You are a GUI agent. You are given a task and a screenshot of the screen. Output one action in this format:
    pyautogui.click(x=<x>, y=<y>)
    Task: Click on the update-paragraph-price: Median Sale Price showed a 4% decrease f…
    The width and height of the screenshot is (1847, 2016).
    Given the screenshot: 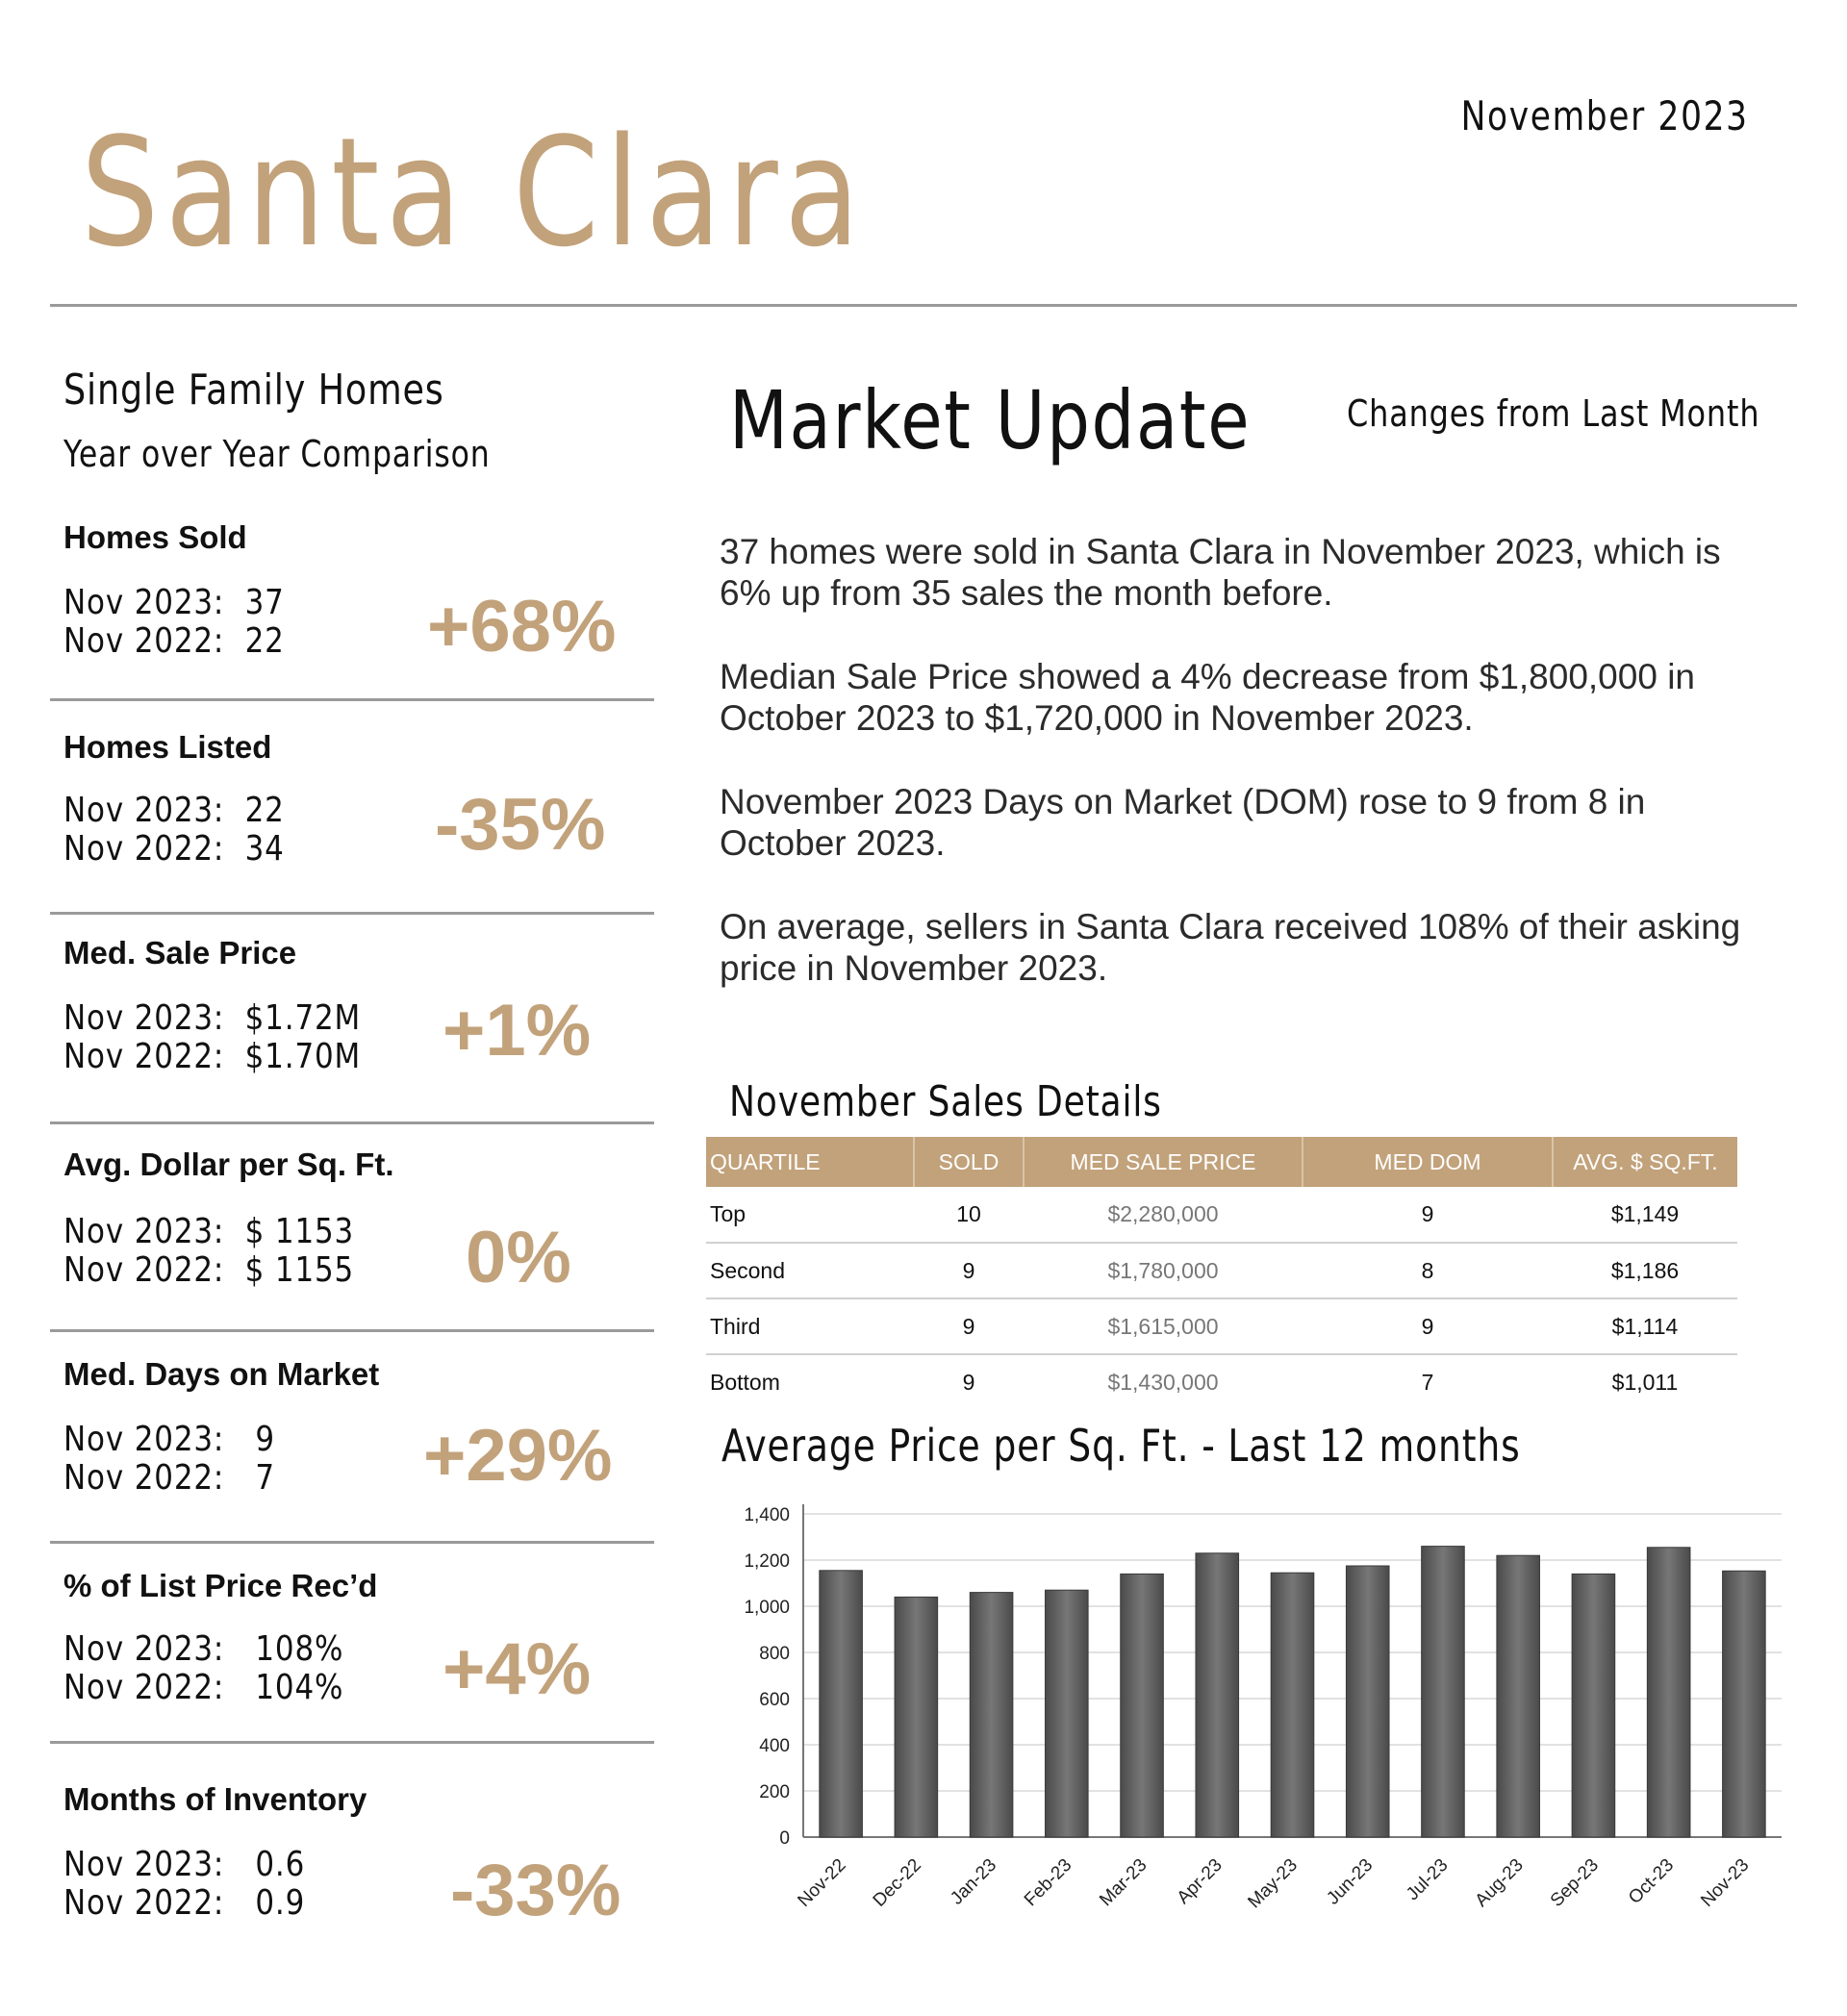 What is the action you would take?
    pyautogui.click(x=1208, y=697)
    